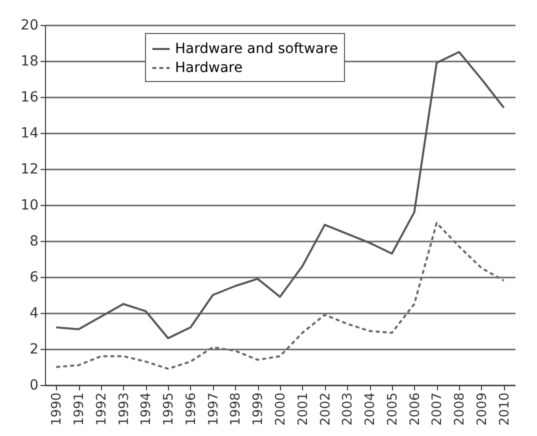  Describe the element at coordinates (80, 409) in the screenshot. I see `x-tick-label: 1991` at that location.